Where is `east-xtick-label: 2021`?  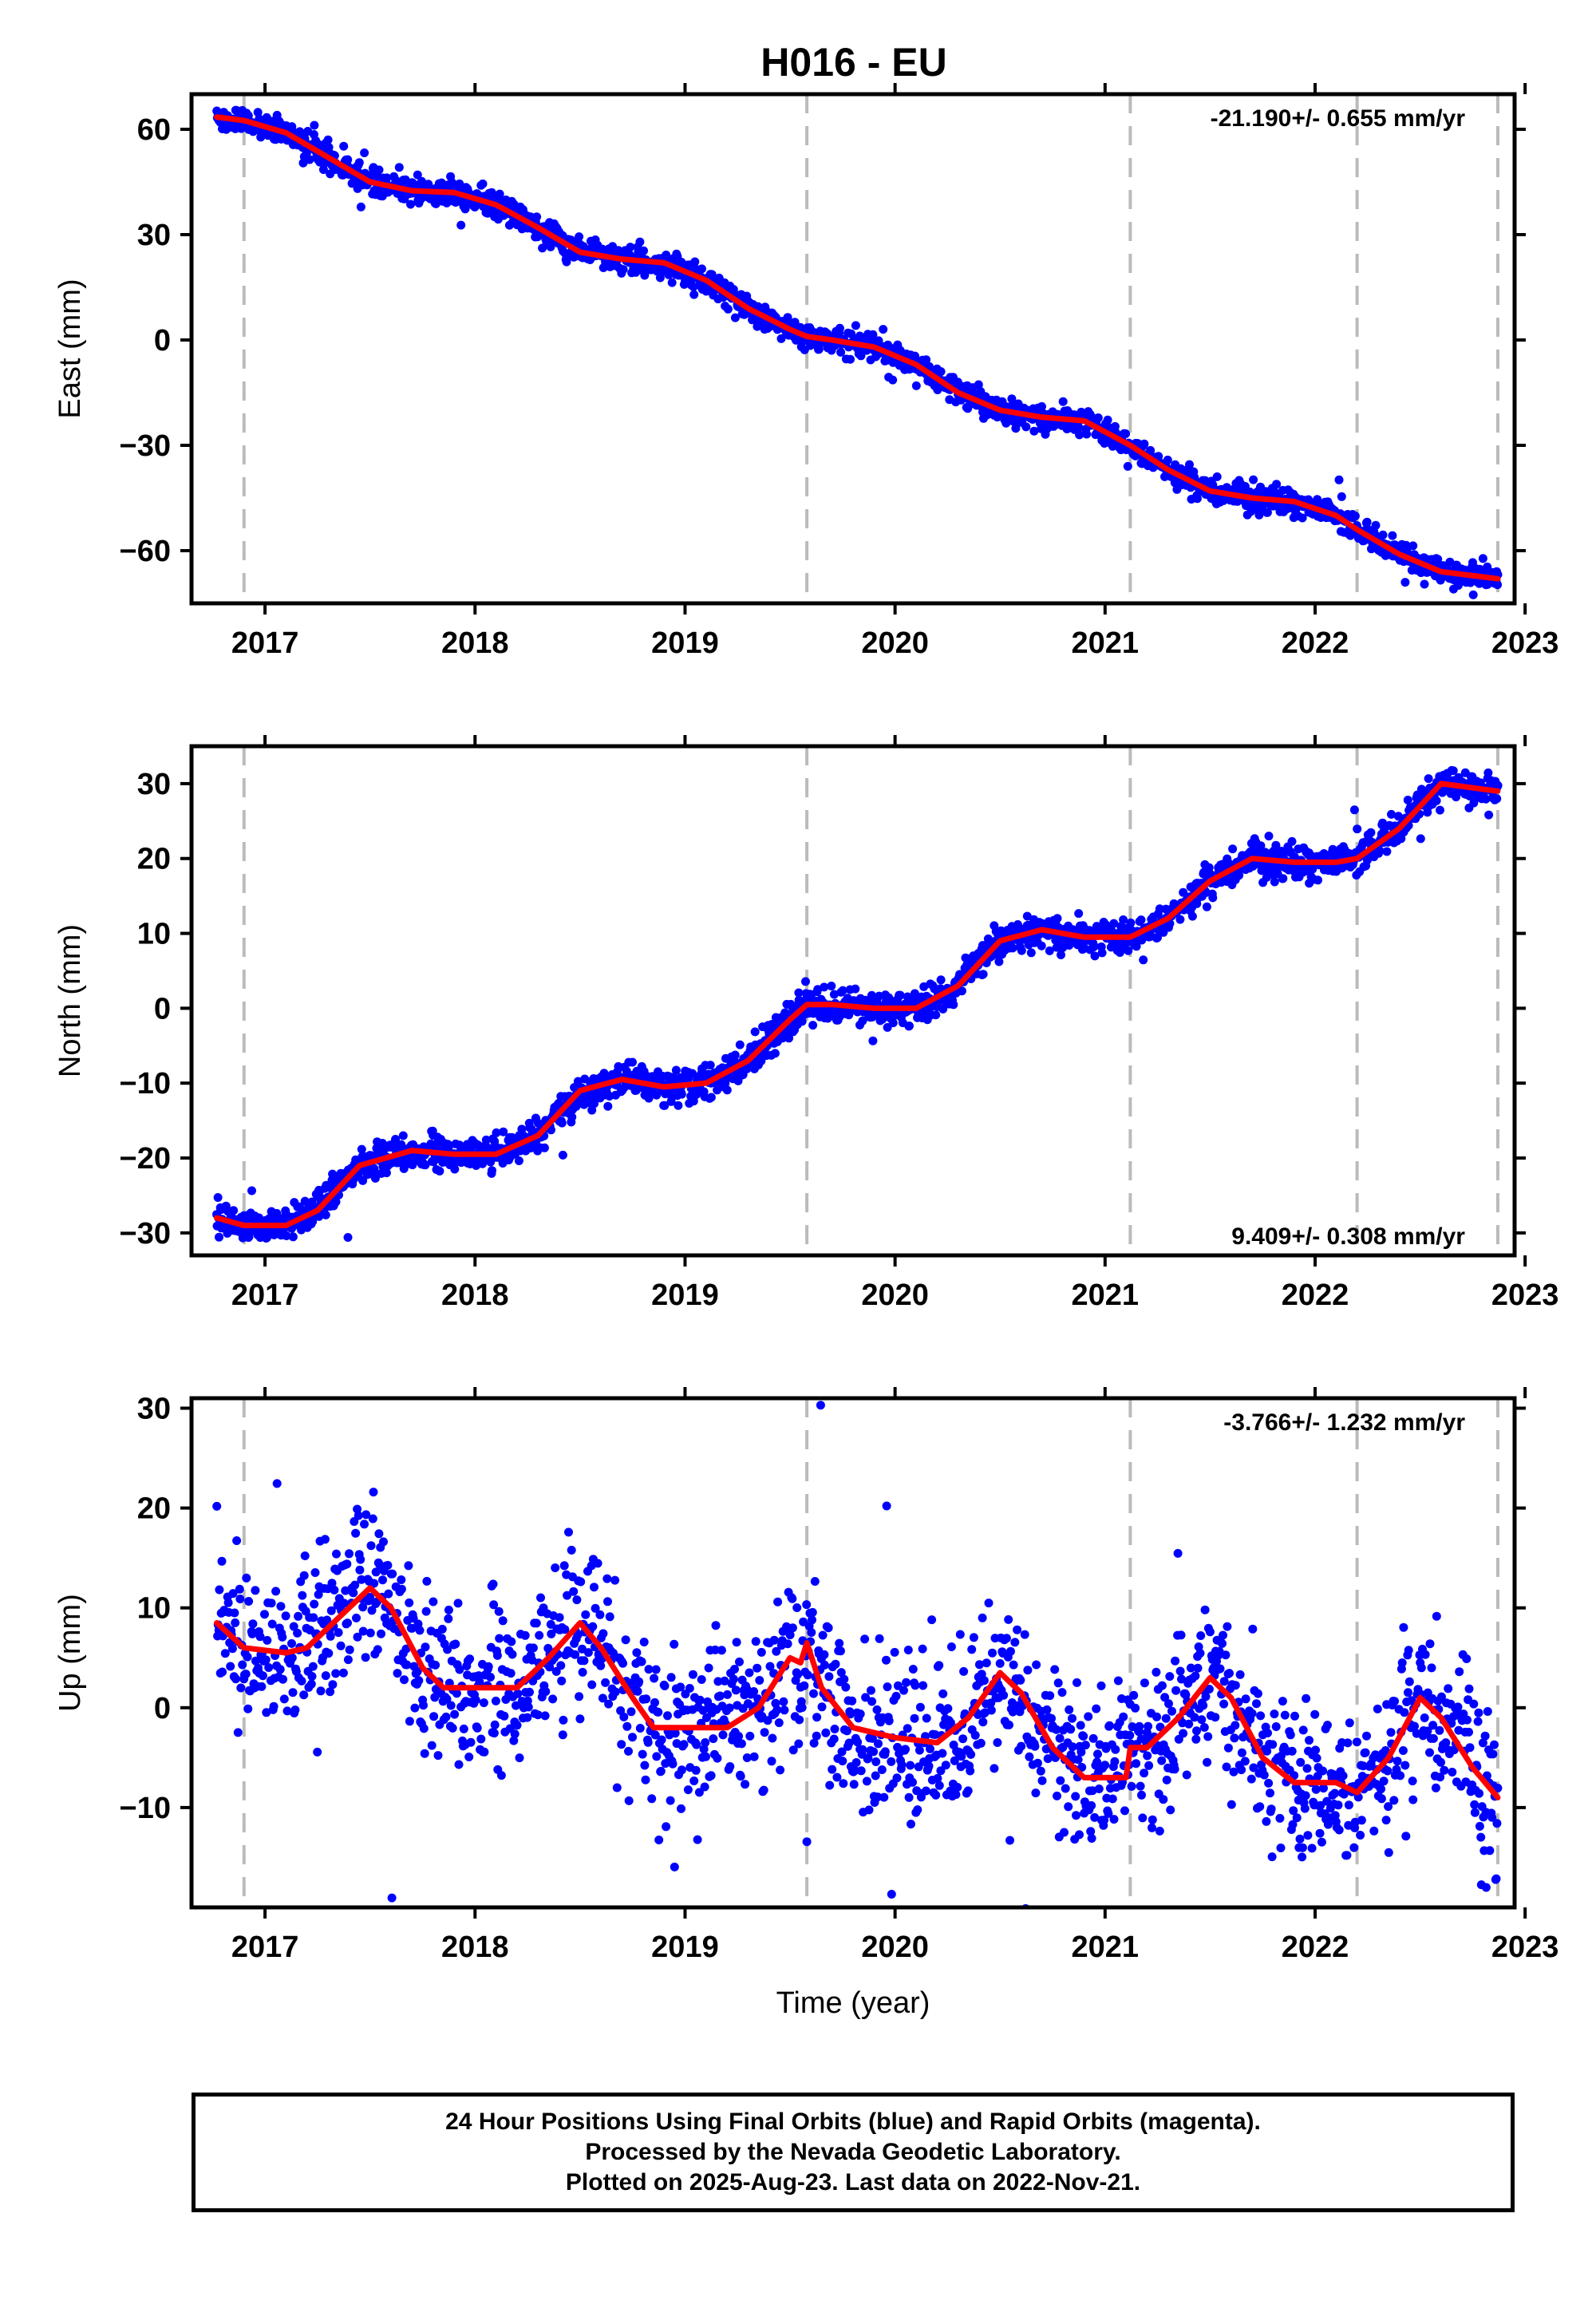 east-xtick-label: 2021 is located at coordinates (1106, 643).